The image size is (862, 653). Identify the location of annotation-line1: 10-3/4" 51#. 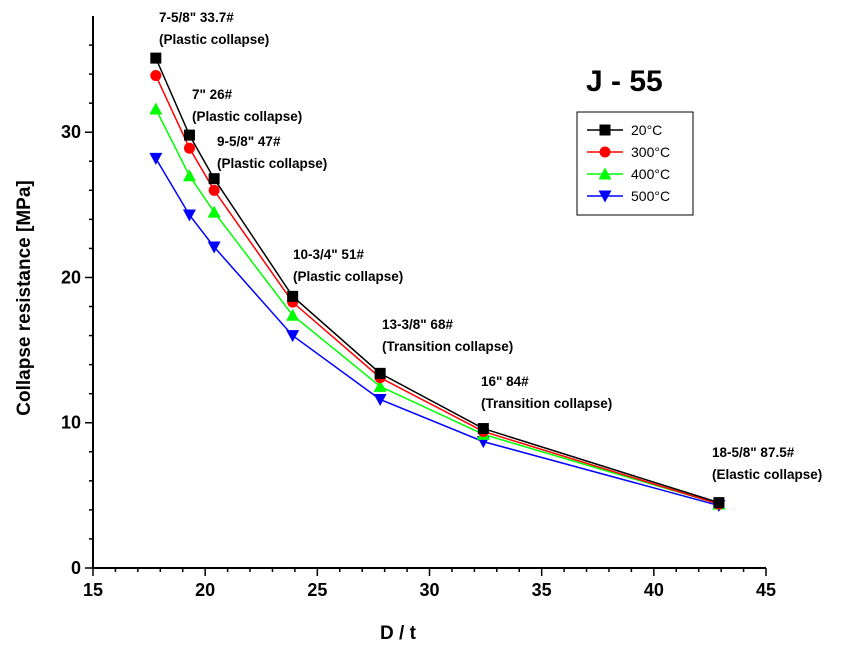
(328, 254).